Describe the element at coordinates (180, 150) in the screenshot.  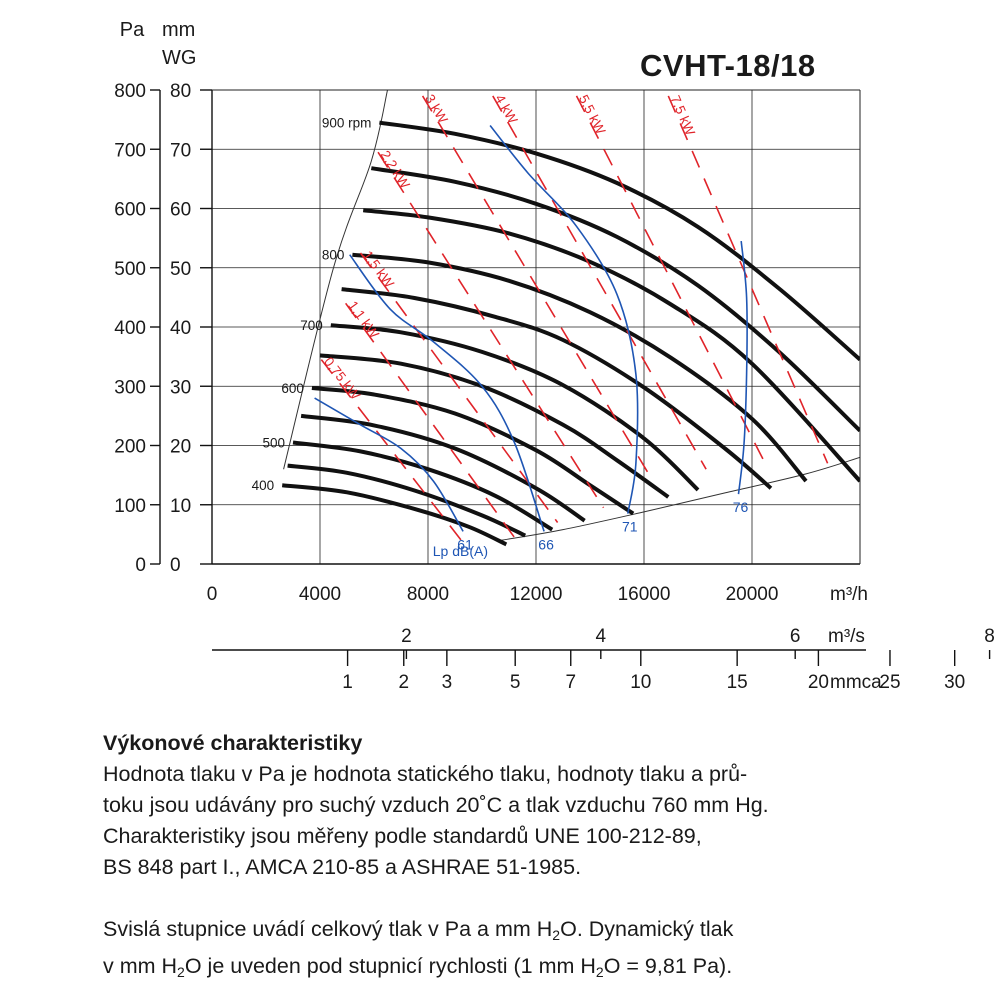
I see `y-tick-label-mmwg: 70` at that location.